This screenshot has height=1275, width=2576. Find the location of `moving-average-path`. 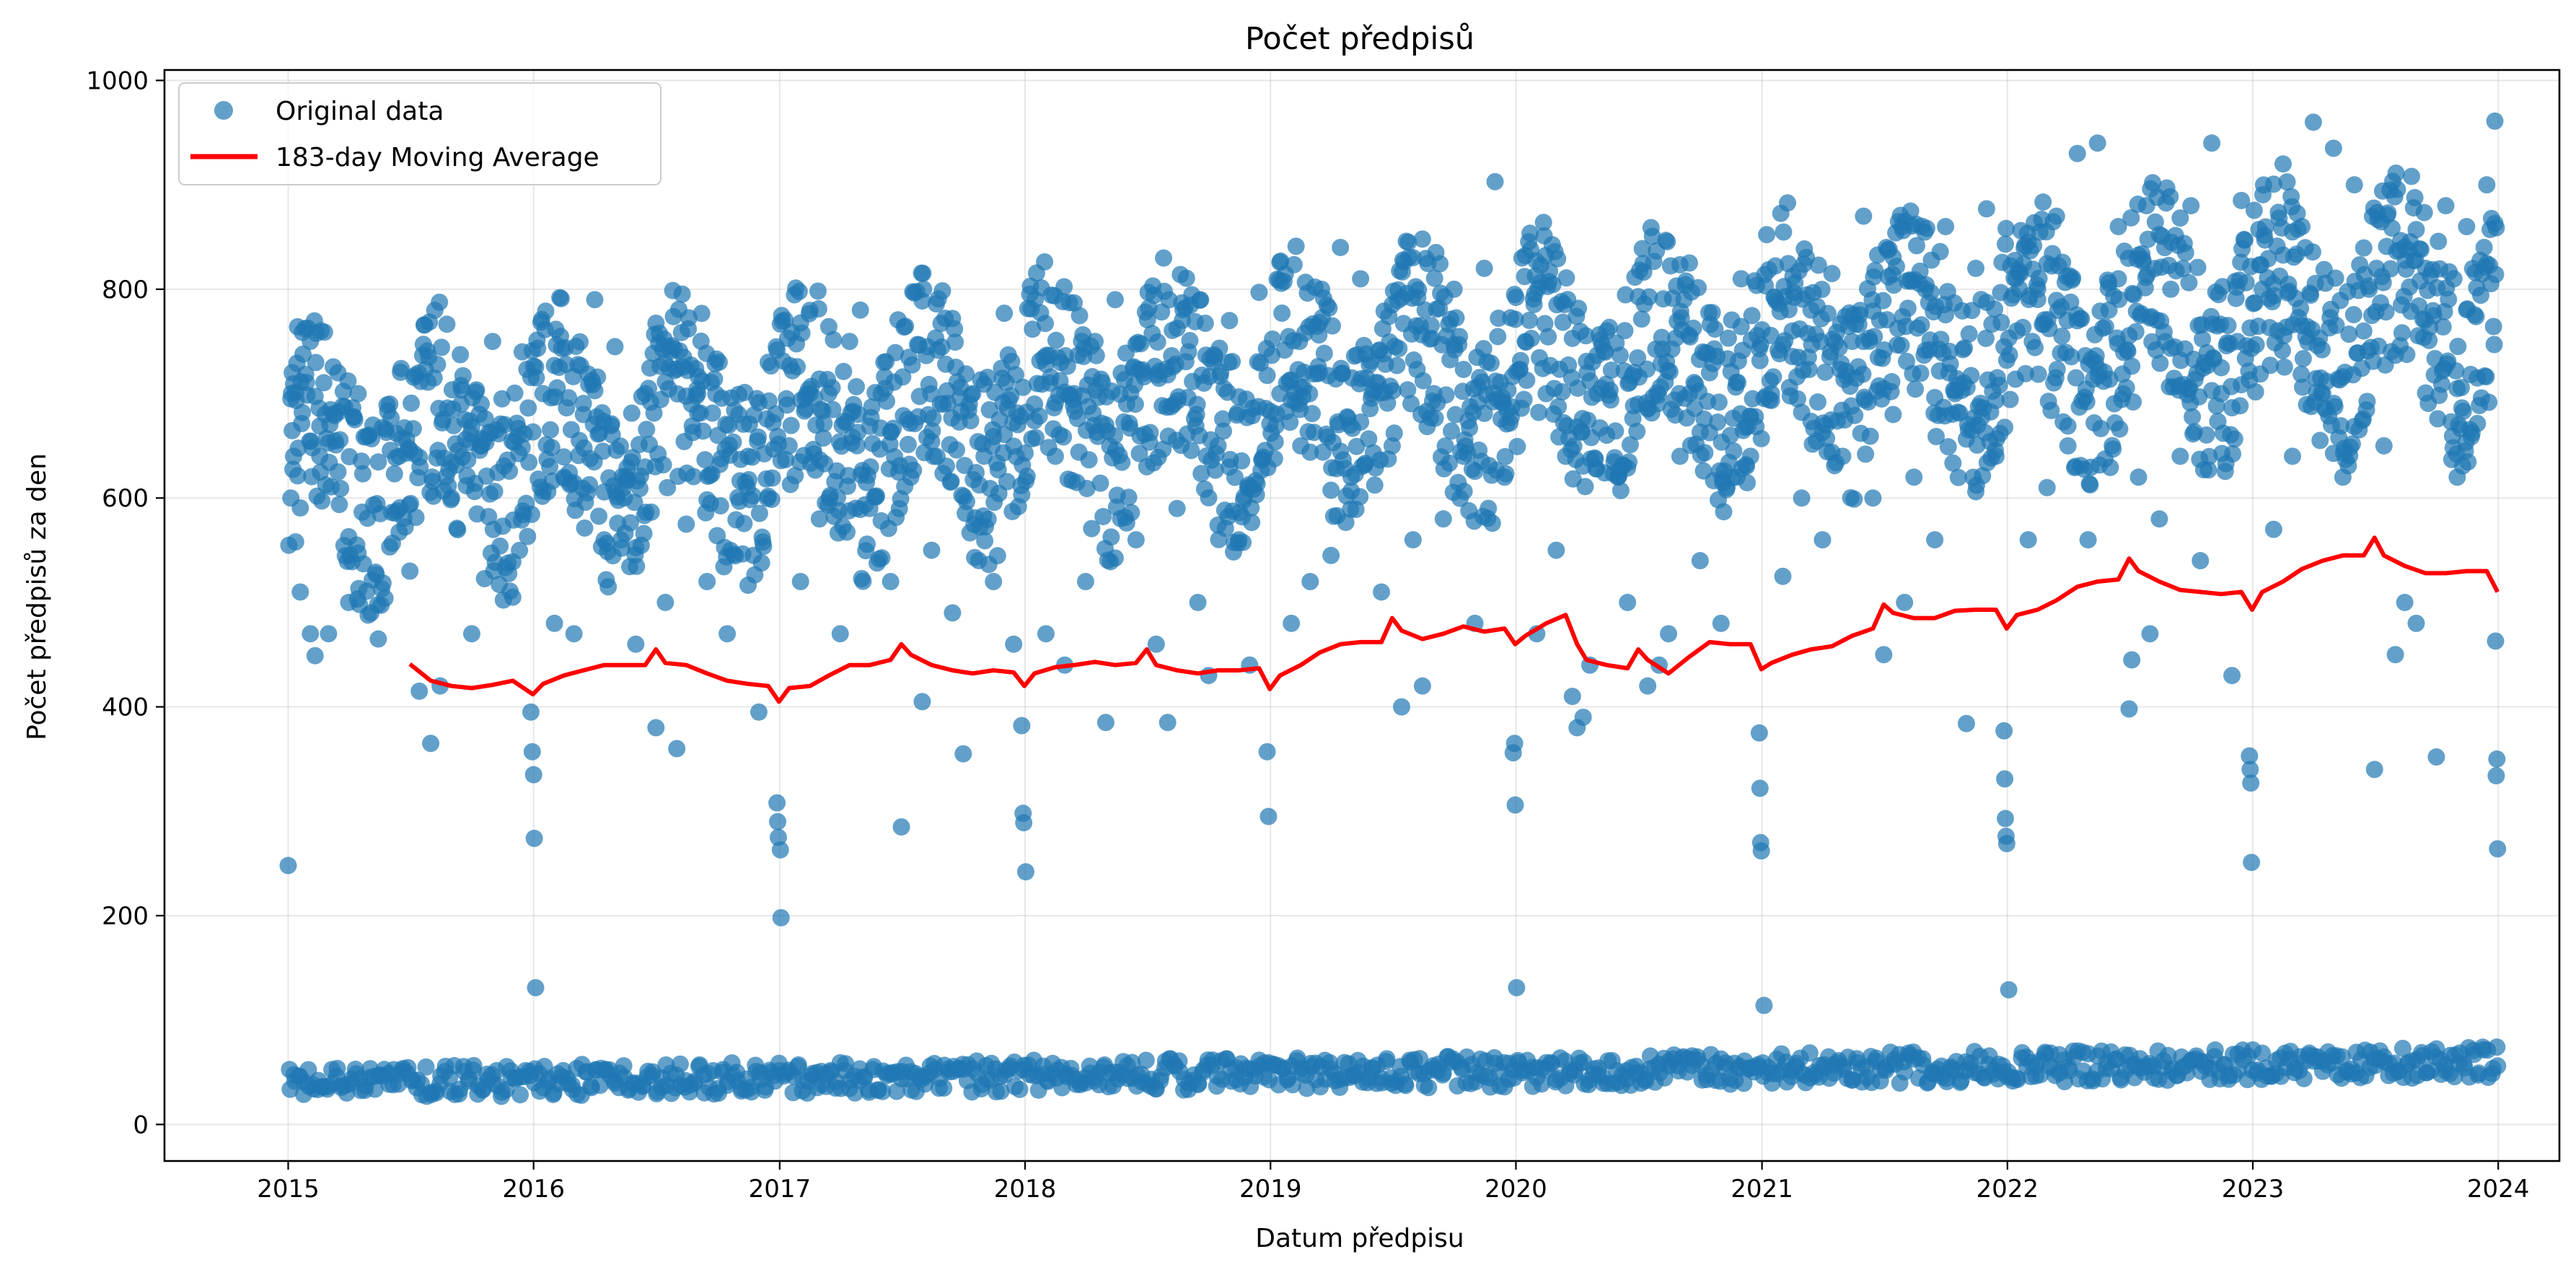

moving-average-path is located at coordinates (1454, 620).